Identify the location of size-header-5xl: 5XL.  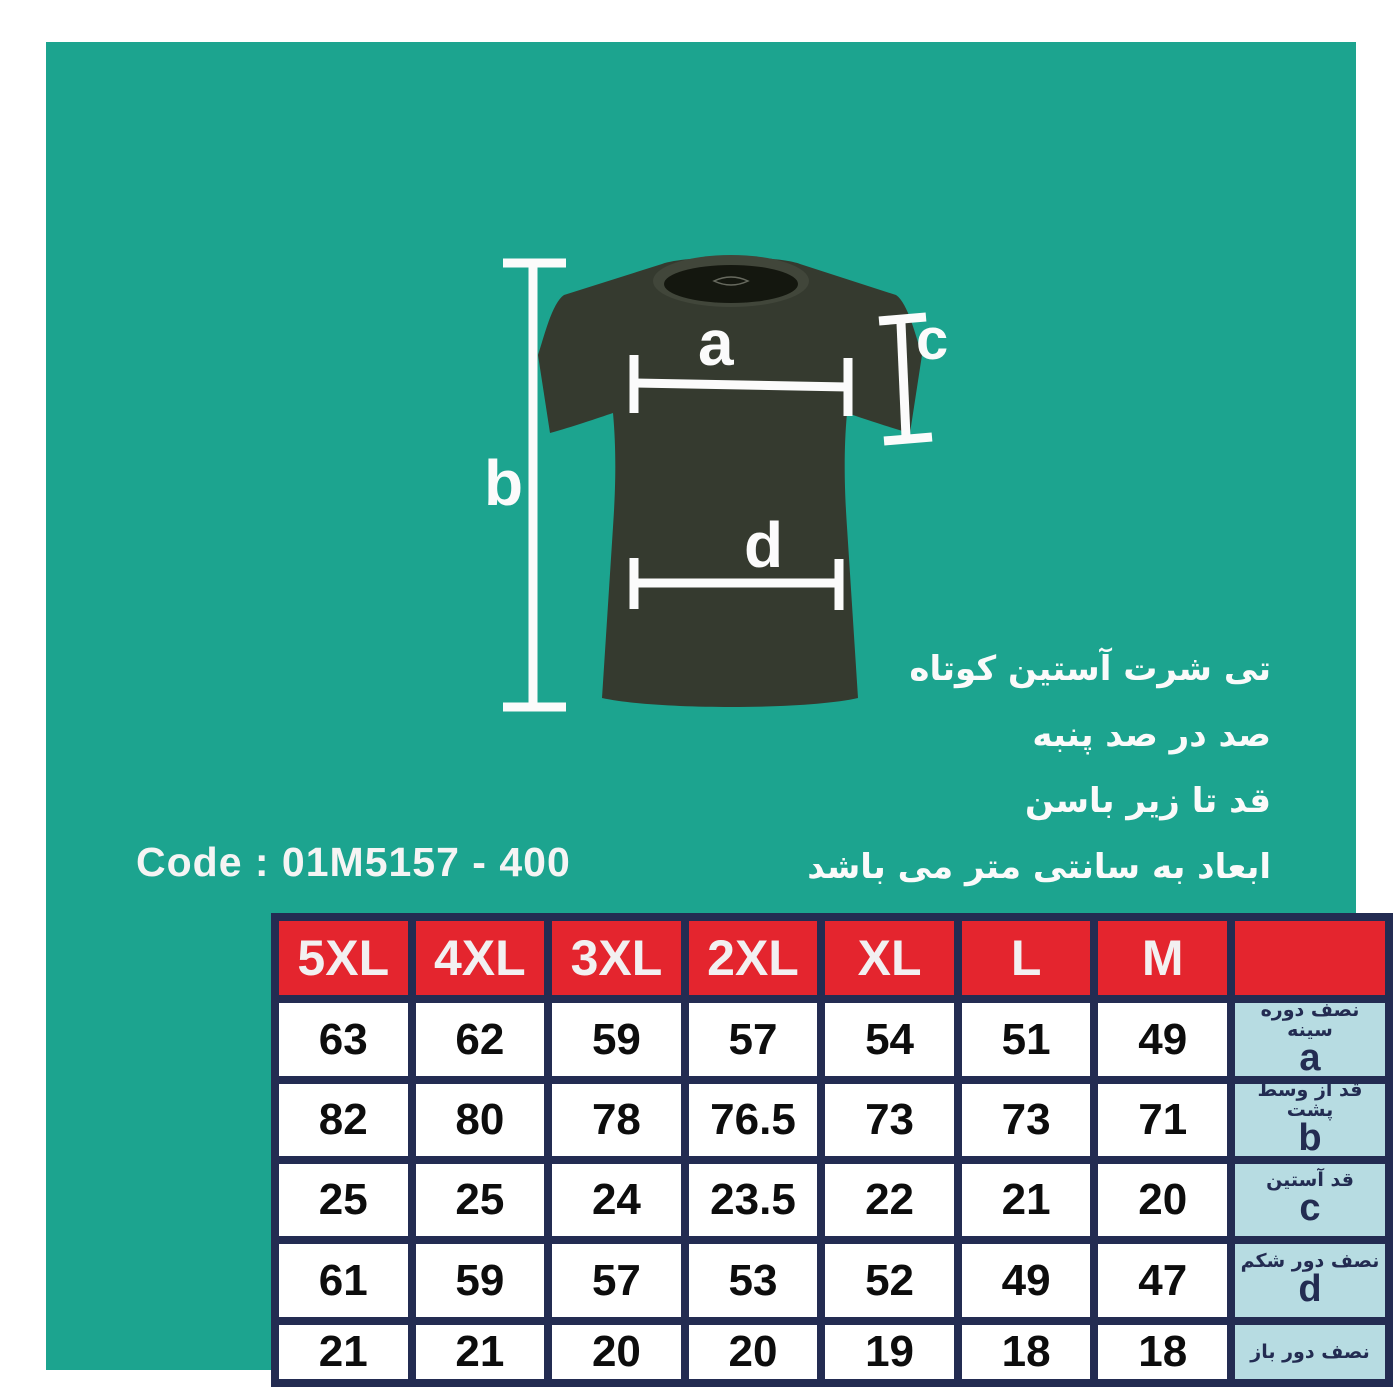
(343, 958).